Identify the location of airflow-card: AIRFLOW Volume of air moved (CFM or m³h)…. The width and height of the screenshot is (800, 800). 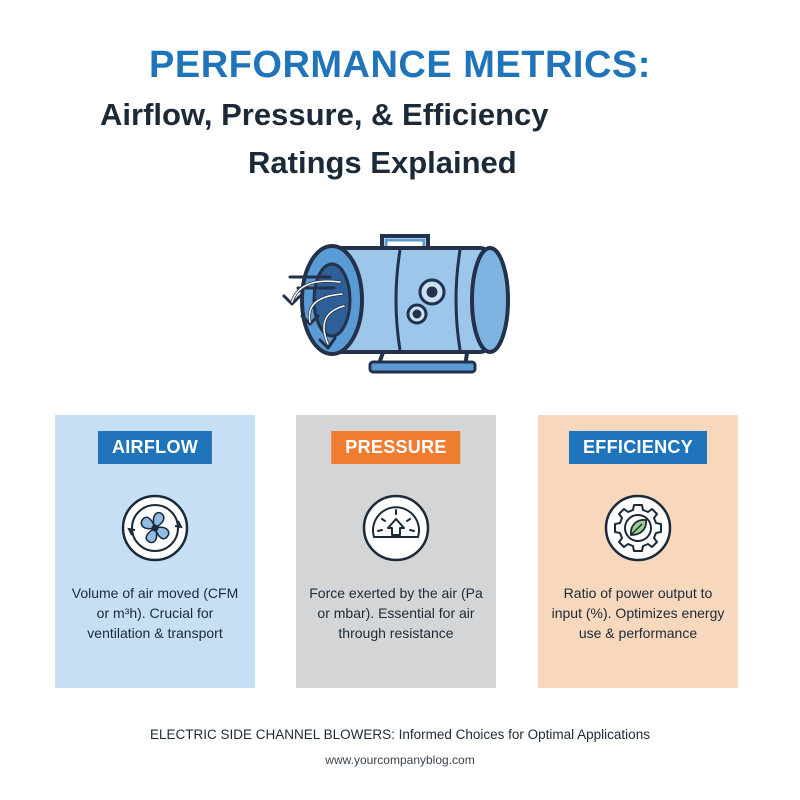
(155, 551).